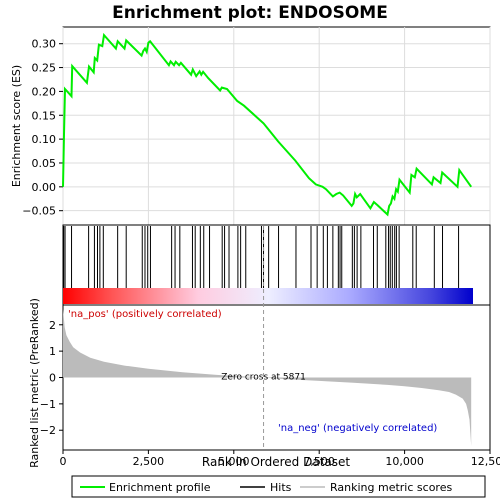  What do you see at coordinates (48, 404) in the screenshot?
I see `metric-ytick-label: −1` at bounding box center [48, 404].